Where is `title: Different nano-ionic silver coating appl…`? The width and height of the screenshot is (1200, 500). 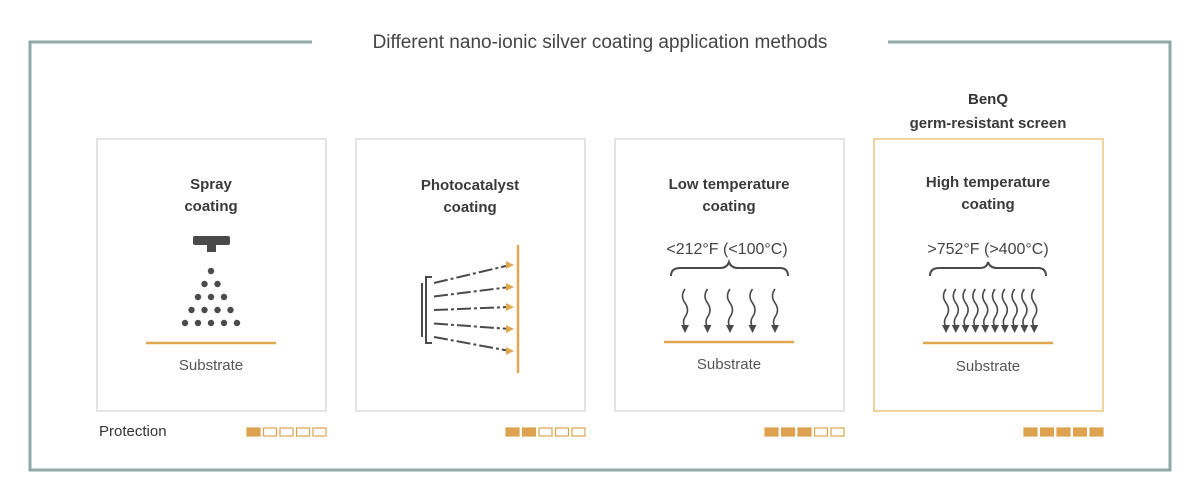 title: Different nano-ionic silver coating appl… is located at coordinates (600, 42).